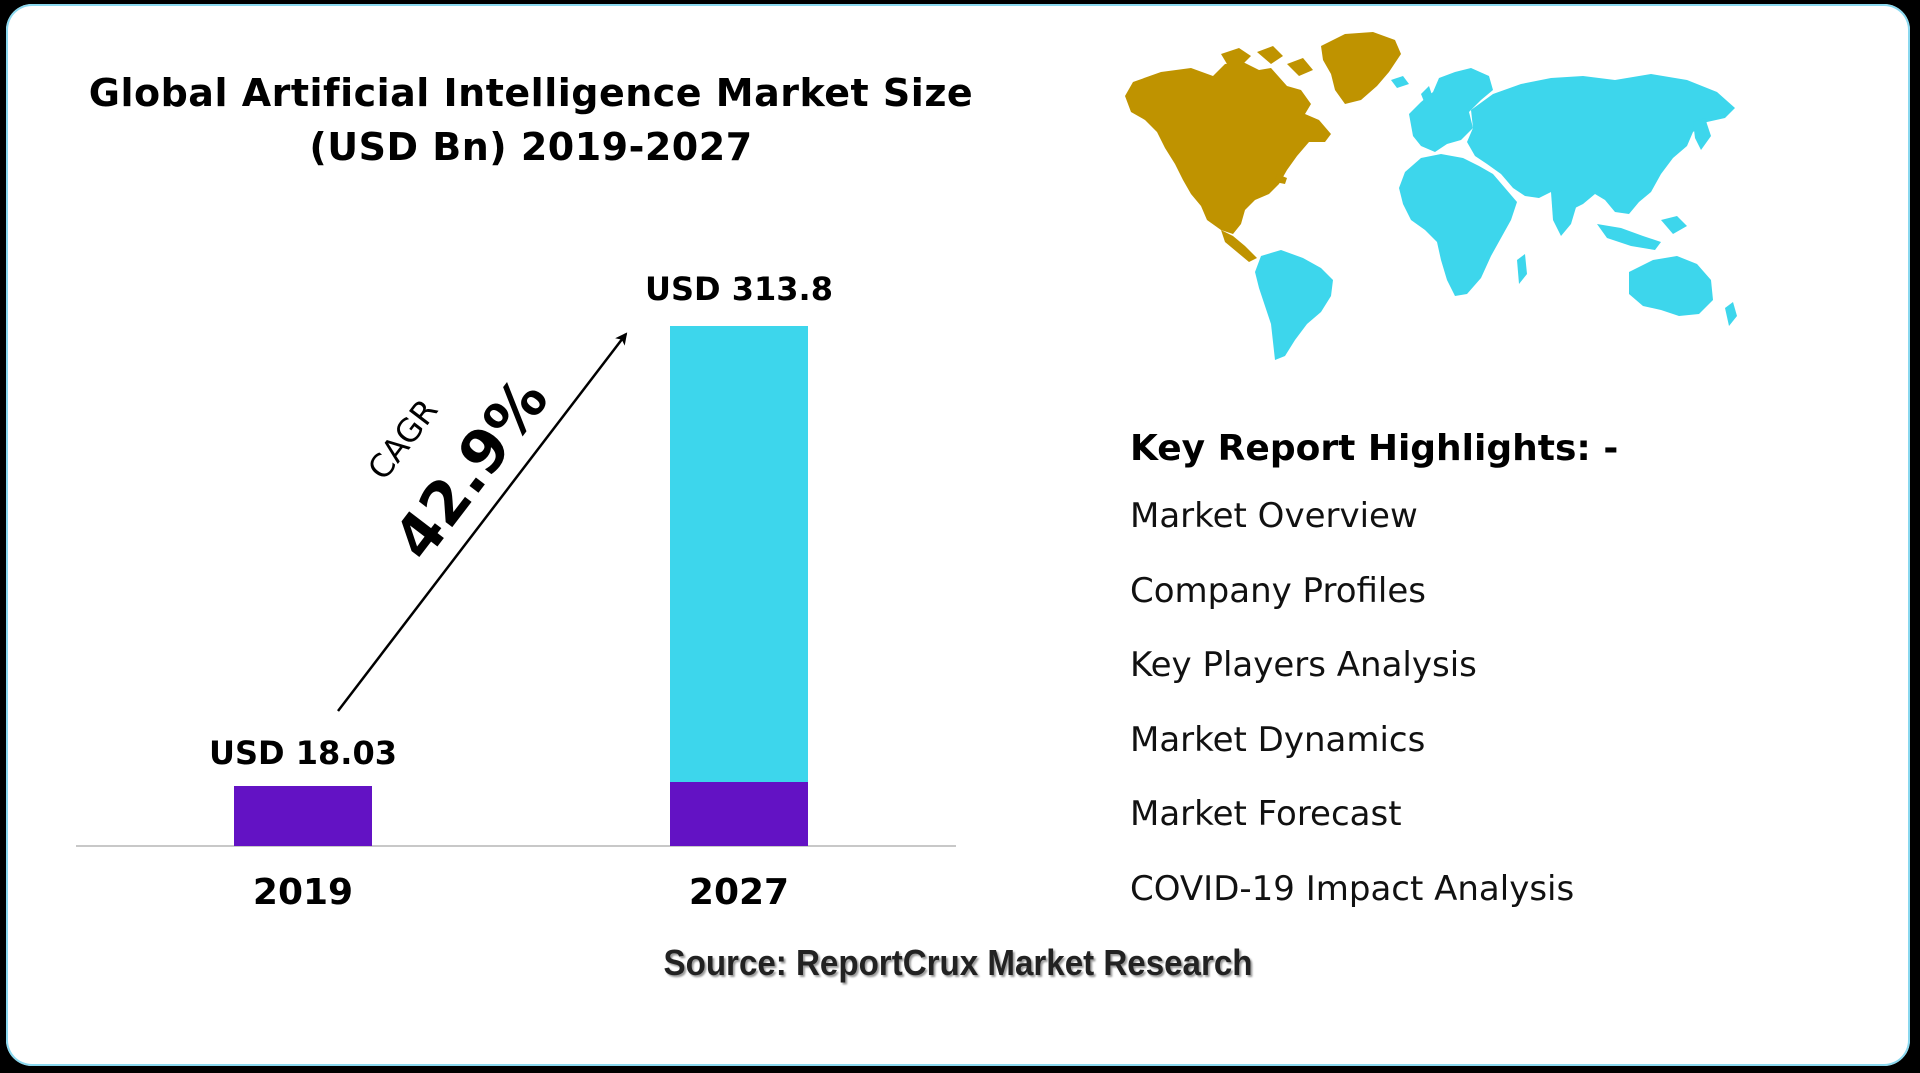 This screenshot has height=1073, width=1920. What do you see at coordinates (1263, 147) in the screenshot?
I see `north-america-region` at bounding box center [1263, 147].